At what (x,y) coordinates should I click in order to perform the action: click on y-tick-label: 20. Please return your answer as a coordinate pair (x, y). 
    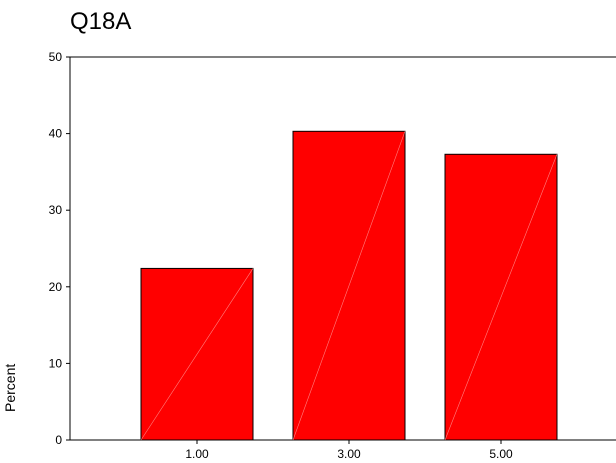
    Looking at the image, I should click on (56, 287).